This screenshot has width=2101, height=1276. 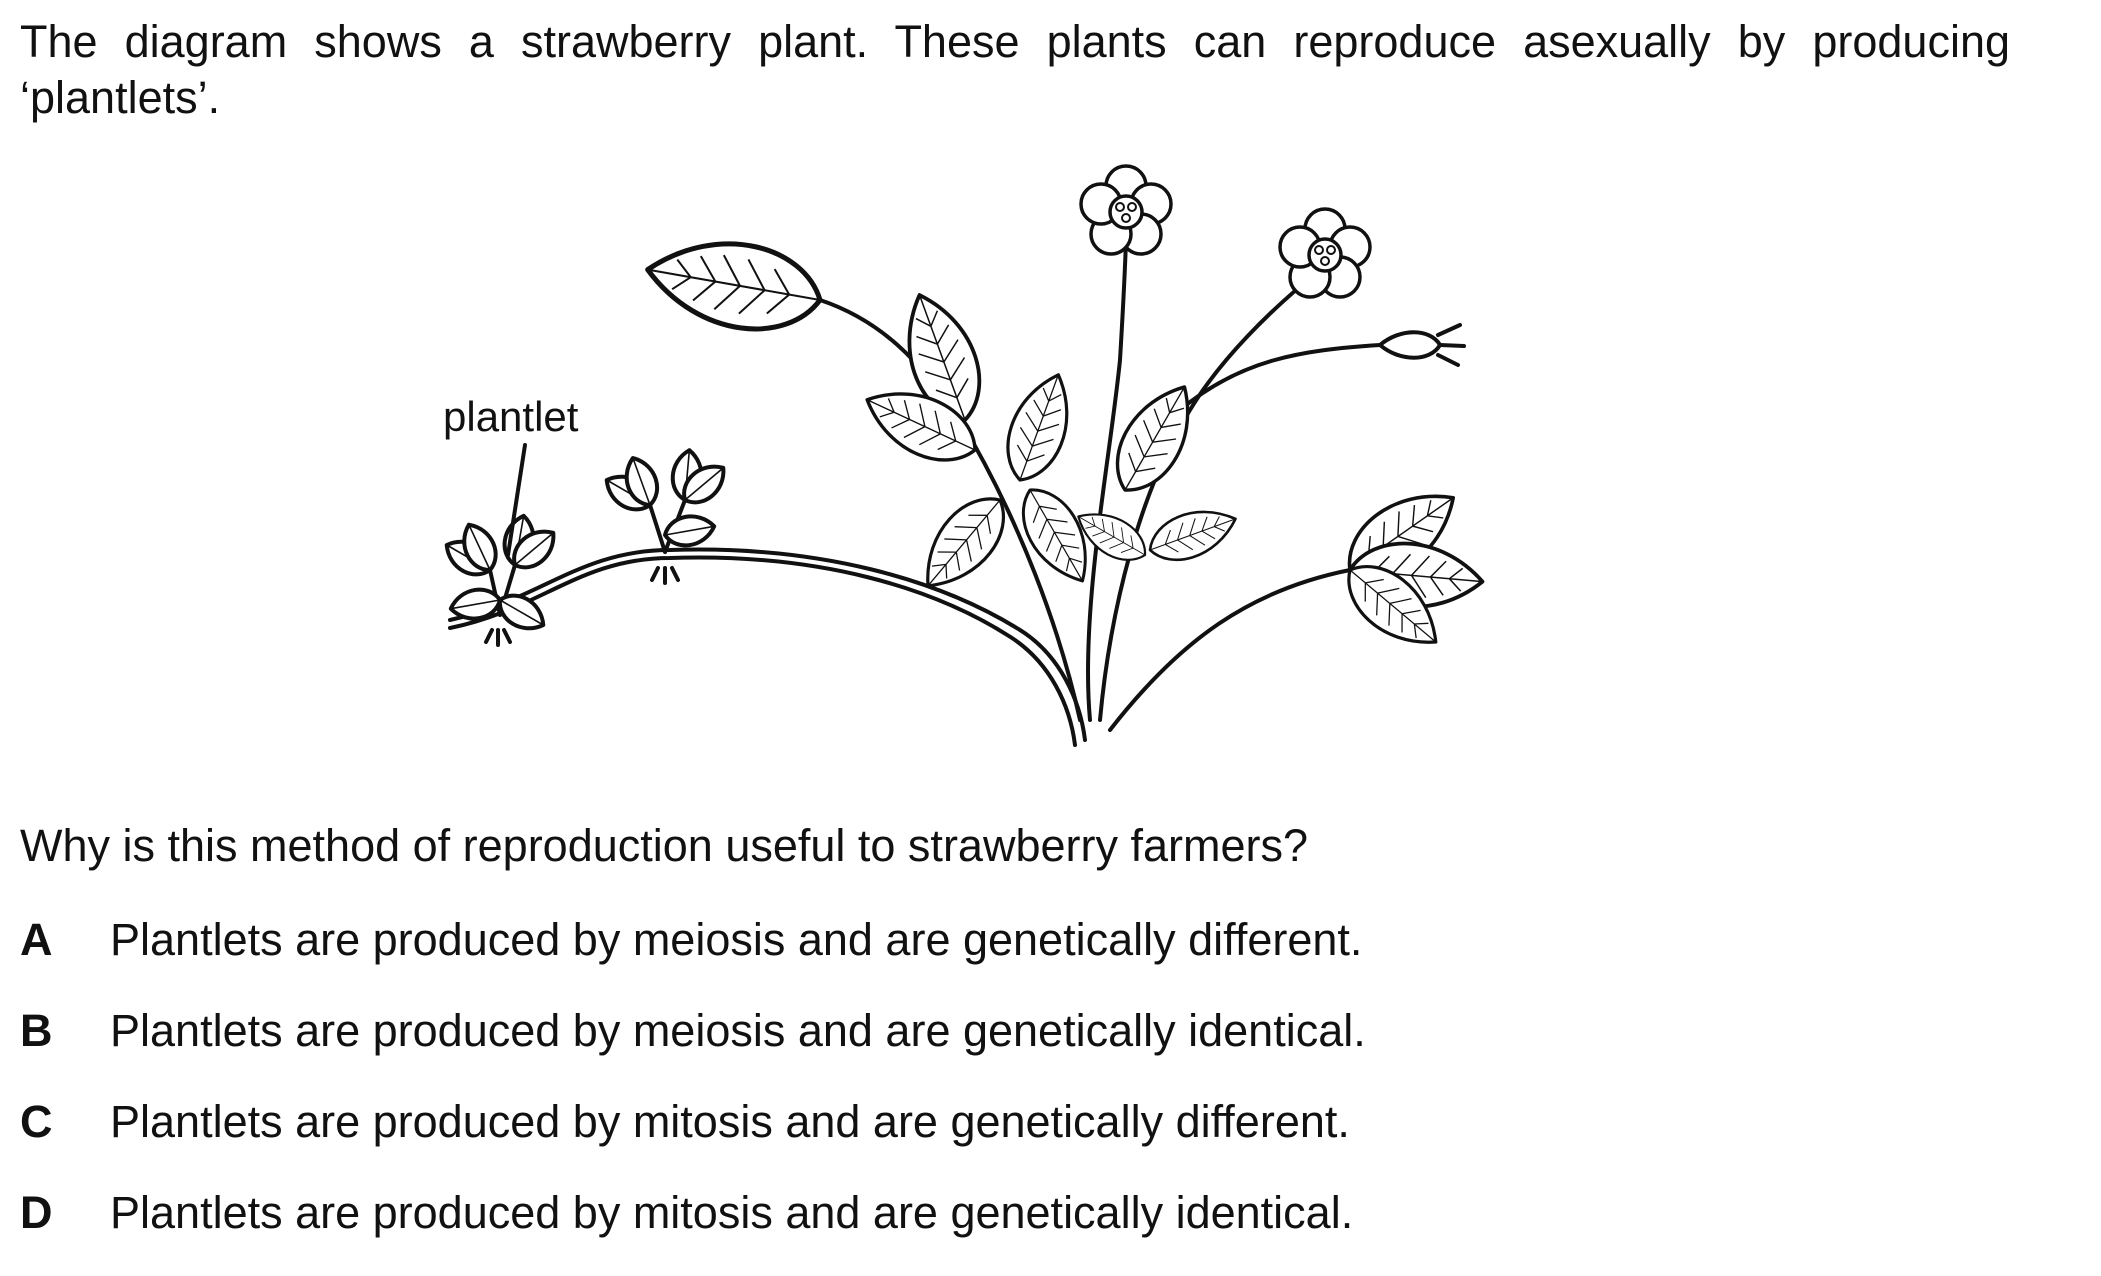 What do you see at coordinates (1410, 345) in the screenshot?
I see `flower-bud` at bounding box center [1410, 345].